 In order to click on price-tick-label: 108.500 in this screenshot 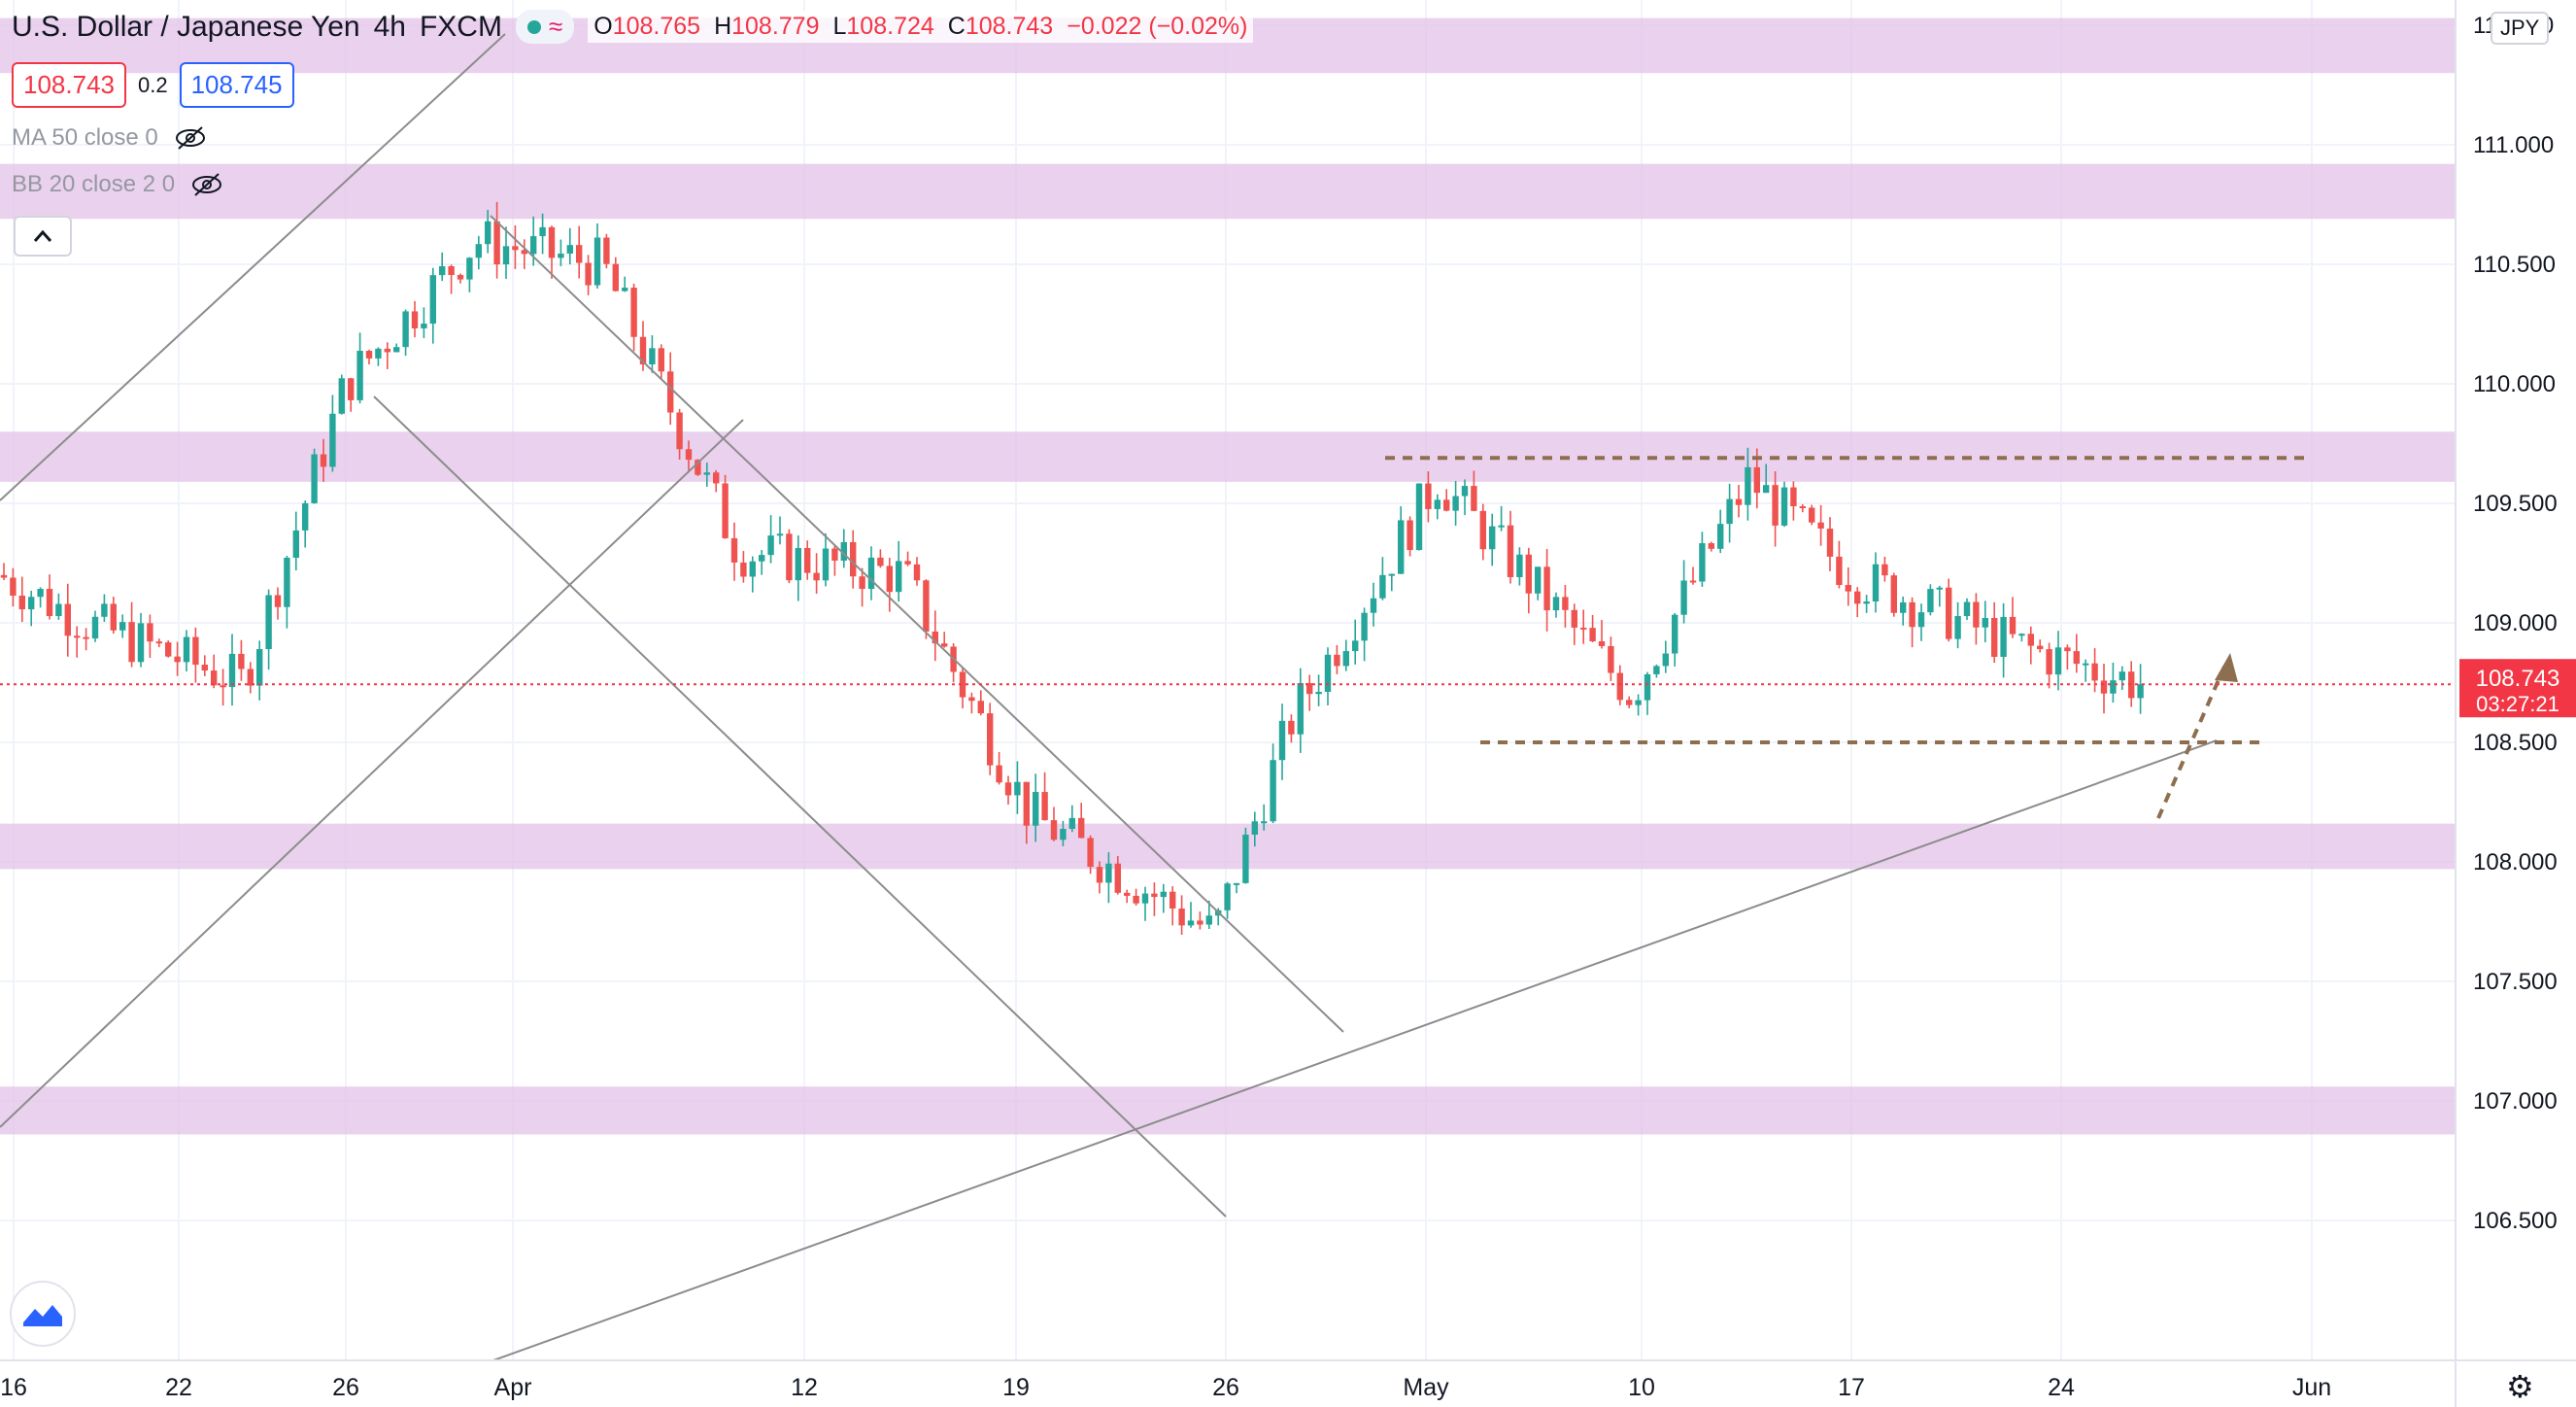, I will do `click(2515, 743)`.